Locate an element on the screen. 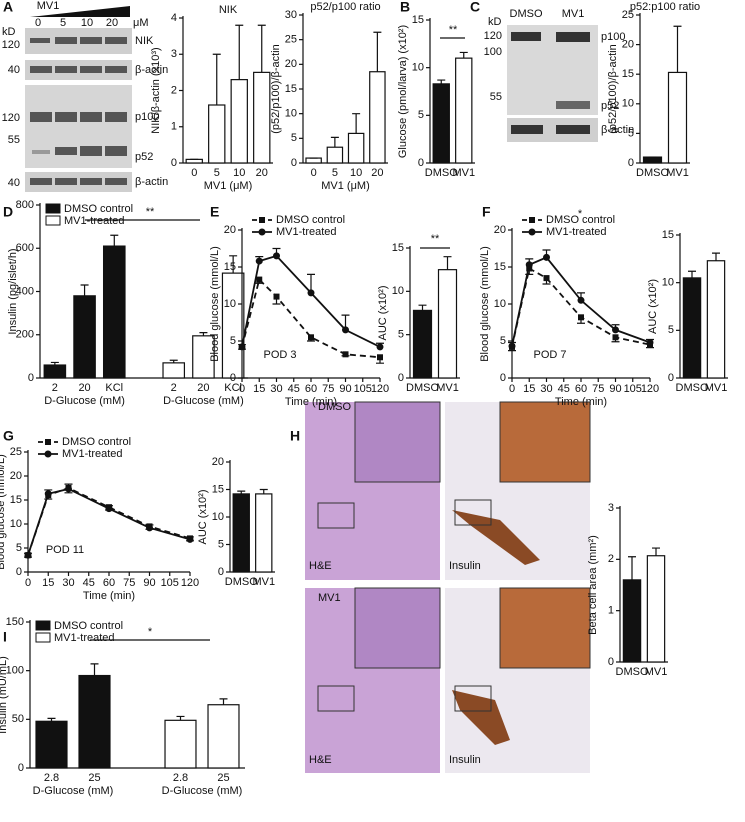 This screenshot has height=822, width=745. x-tick-label: 15 is located at coordinates (48, 583).